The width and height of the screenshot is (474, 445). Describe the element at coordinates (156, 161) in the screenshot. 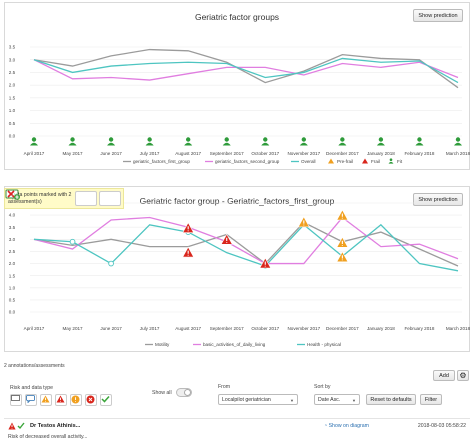

I see `legend-item: geriatric_factors_first_group` at that location.